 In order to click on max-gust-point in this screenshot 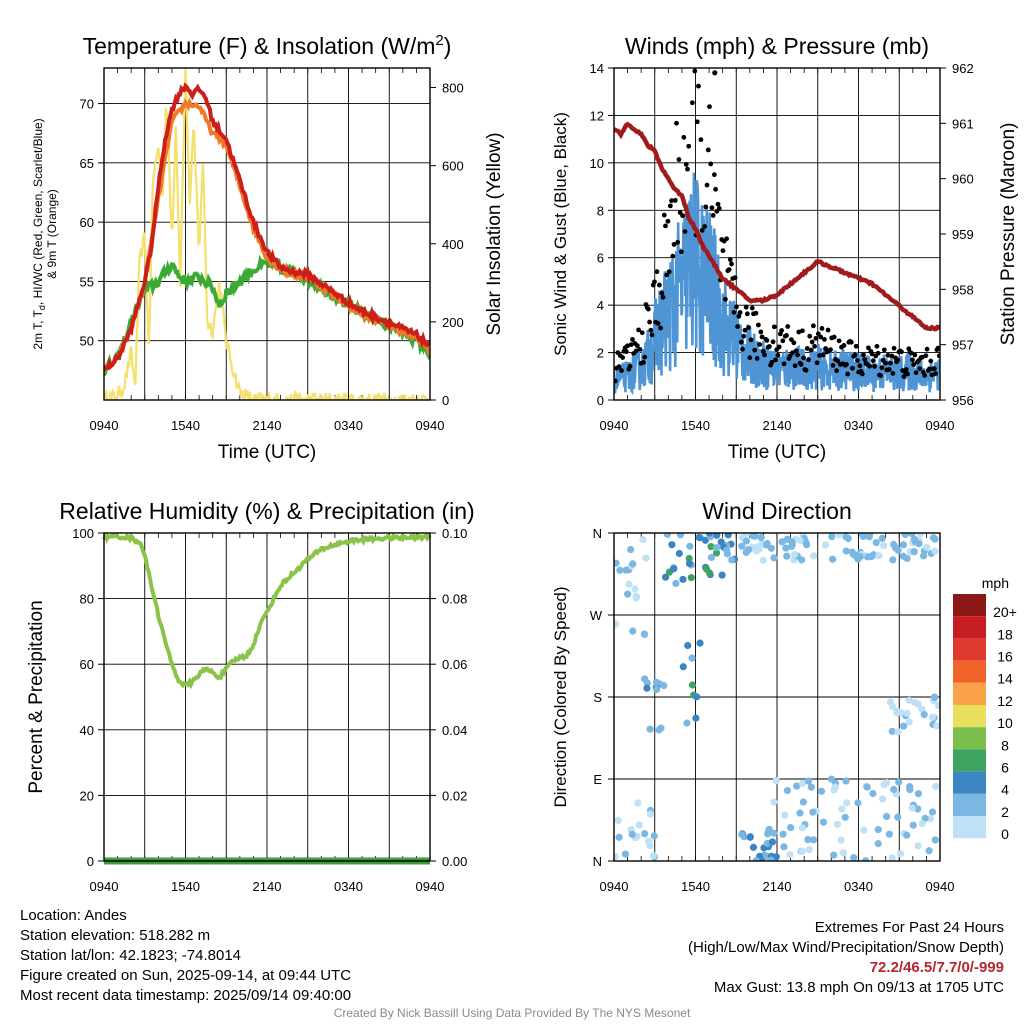, I will do `click(715, 73)`.